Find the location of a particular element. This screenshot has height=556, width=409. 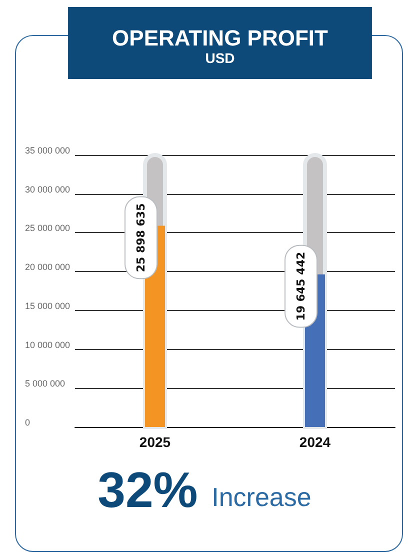

y-tick-label: 20 000 000 is located at coordinates (47, 267).